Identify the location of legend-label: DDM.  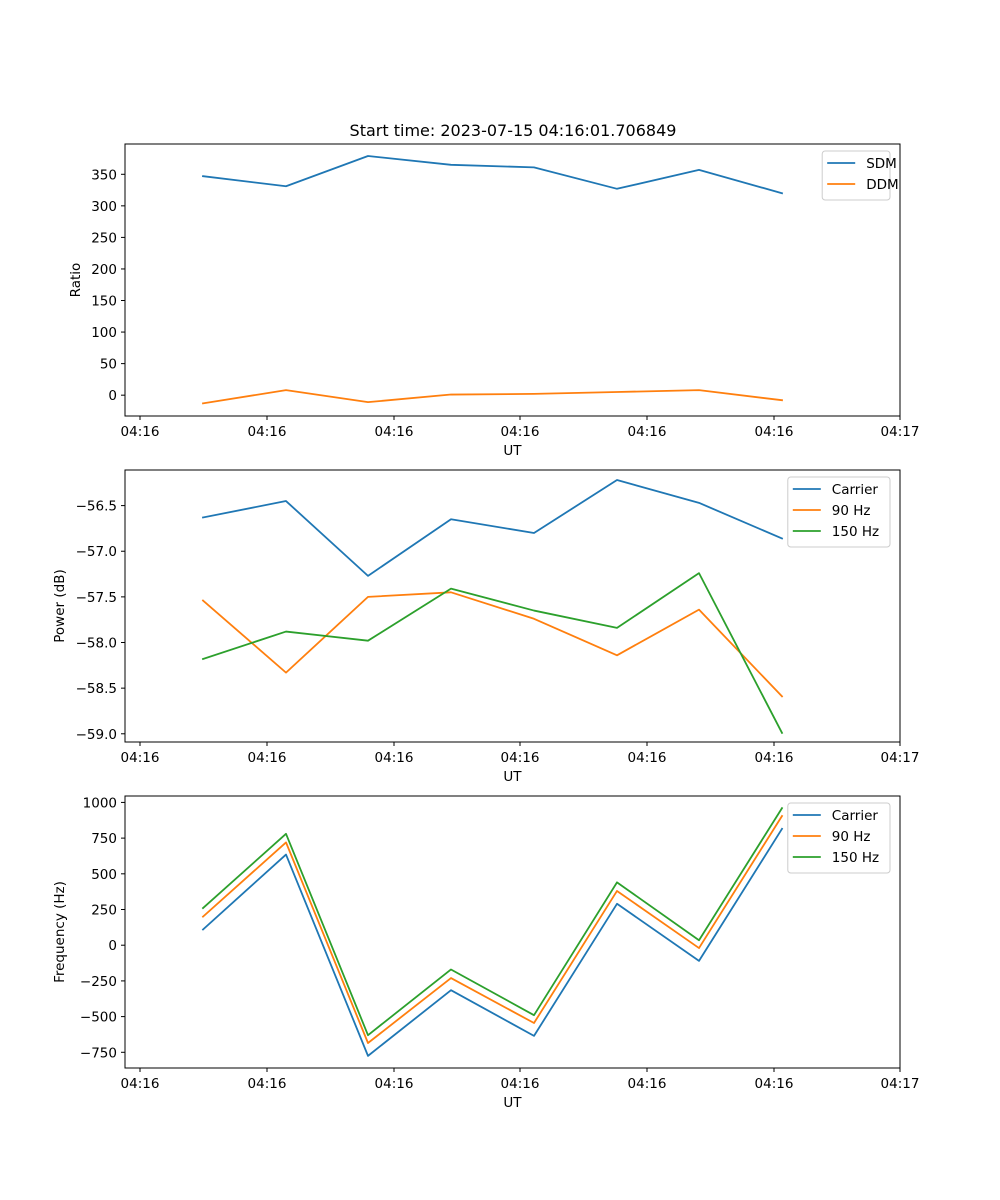
(882, 185).